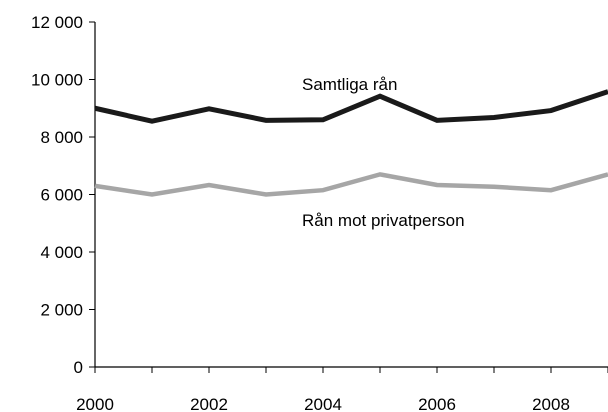 Image resolution: width=608 pixels, height=412 pixels. What do you see at coordinates (351, 184) in the screenshot?
I see `series-line-ran-mot-privatperson` at bounding box center [351, 184].